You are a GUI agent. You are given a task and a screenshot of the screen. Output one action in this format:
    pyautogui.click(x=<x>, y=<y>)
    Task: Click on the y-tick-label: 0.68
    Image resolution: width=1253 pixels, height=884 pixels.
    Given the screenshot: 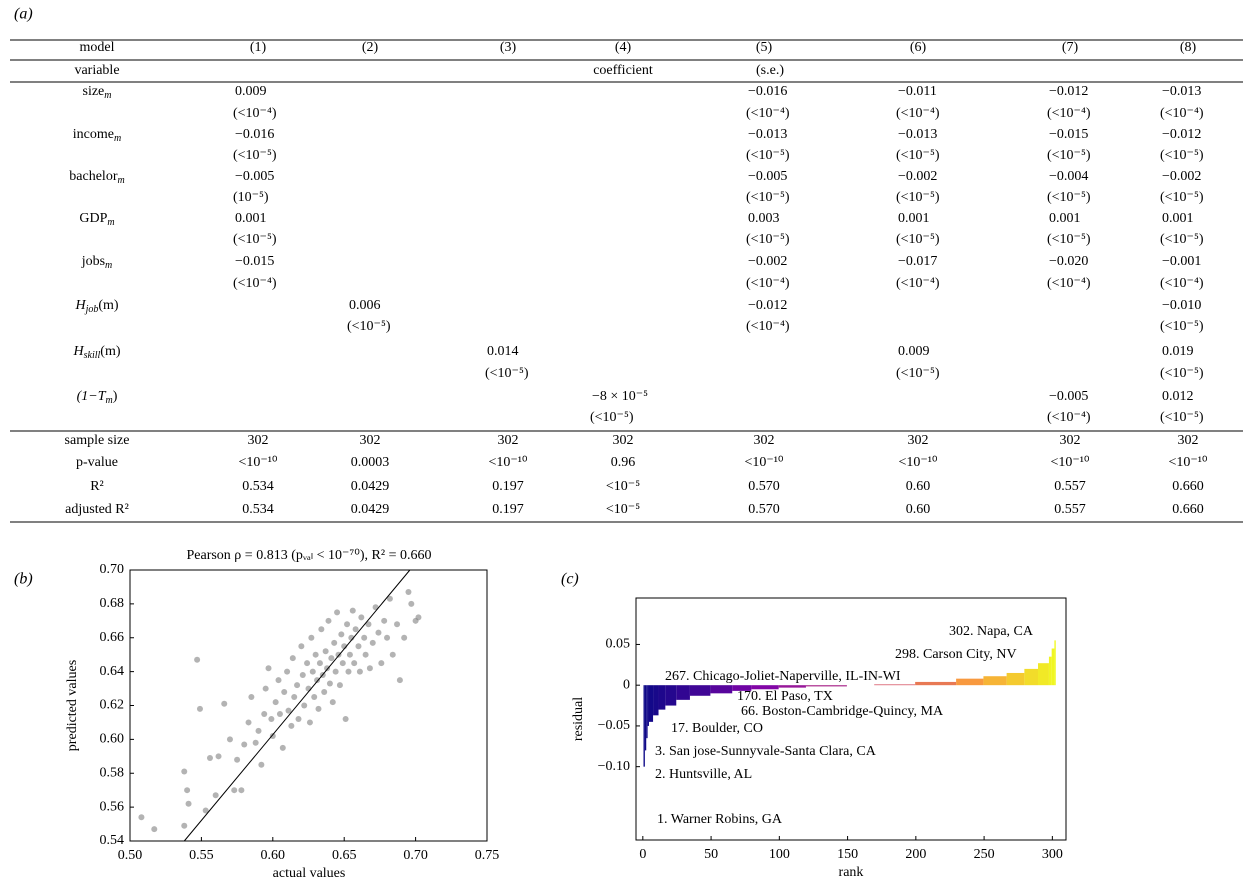 What is the action you would take?
    pyautogui.click(x=112, y=603)
    